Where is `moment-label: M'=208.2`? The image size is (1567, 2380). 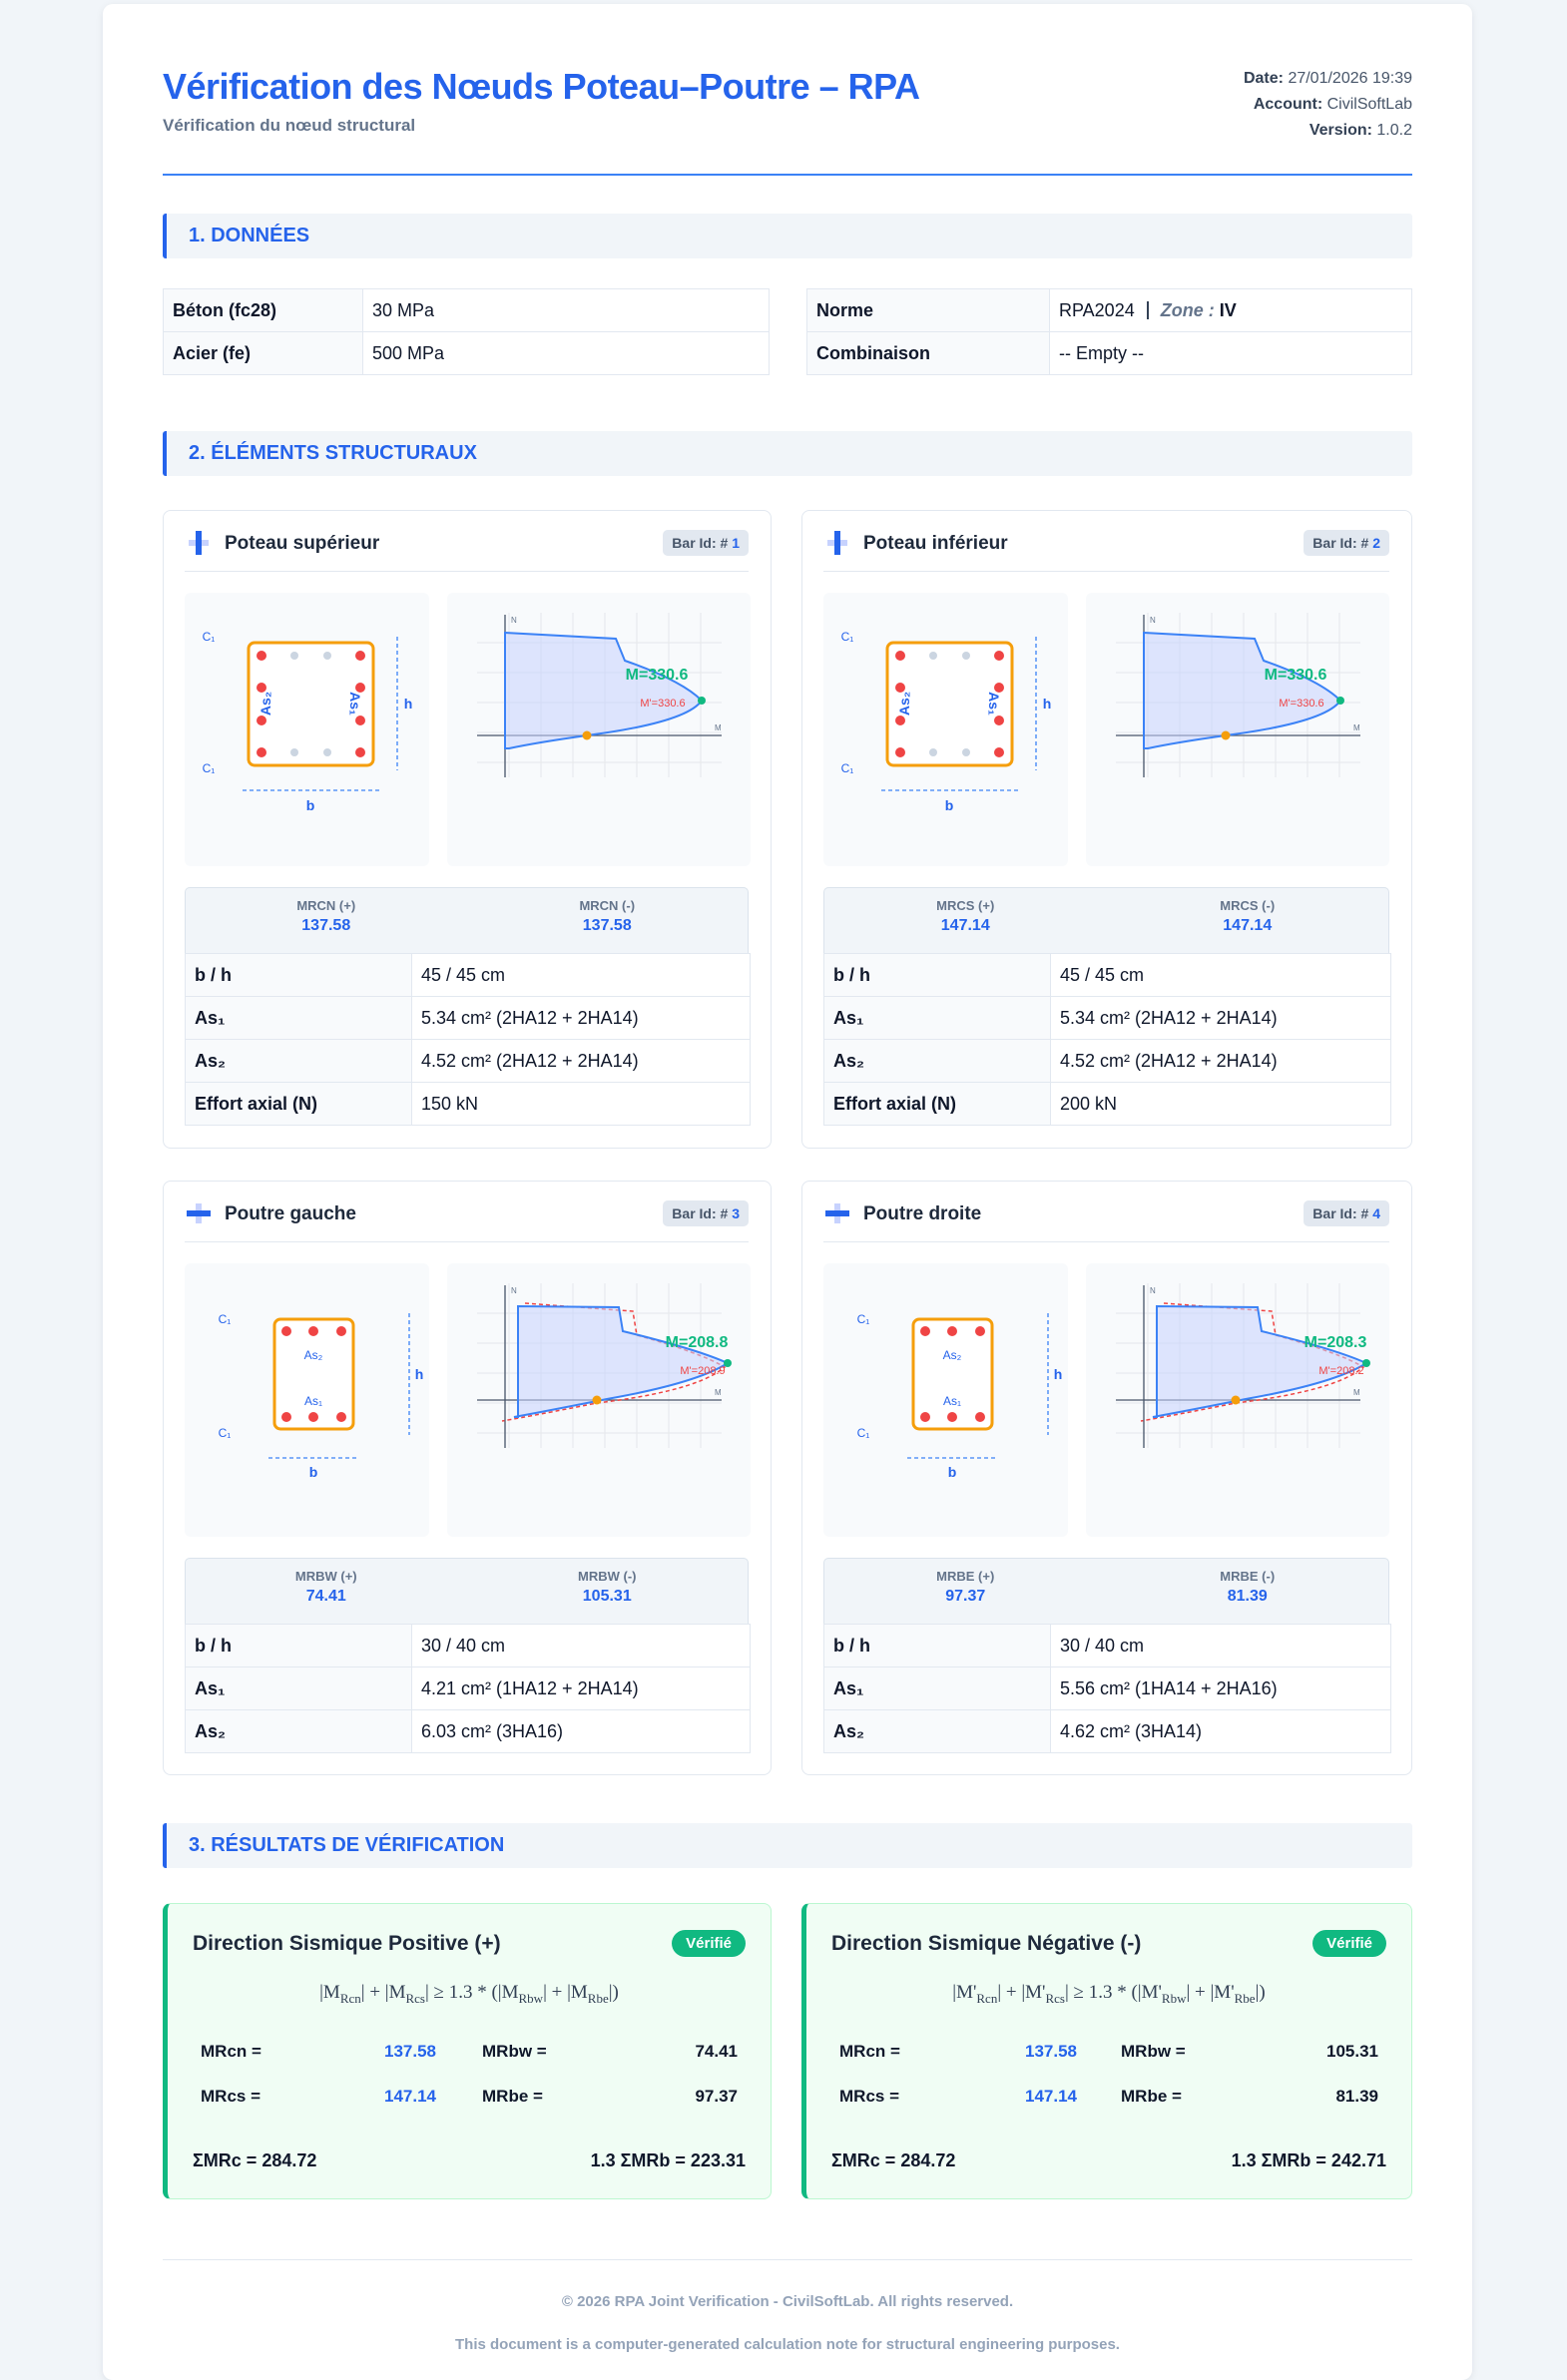 moment-label: M'=208.2 is located at coordinates (1340, 1371).